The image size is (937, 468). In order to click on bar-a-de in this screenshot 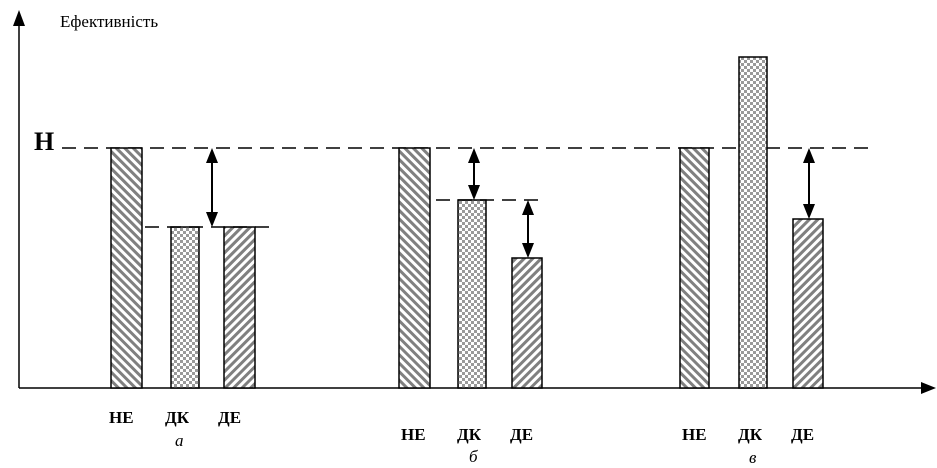, I will do `click(239, 307)`.